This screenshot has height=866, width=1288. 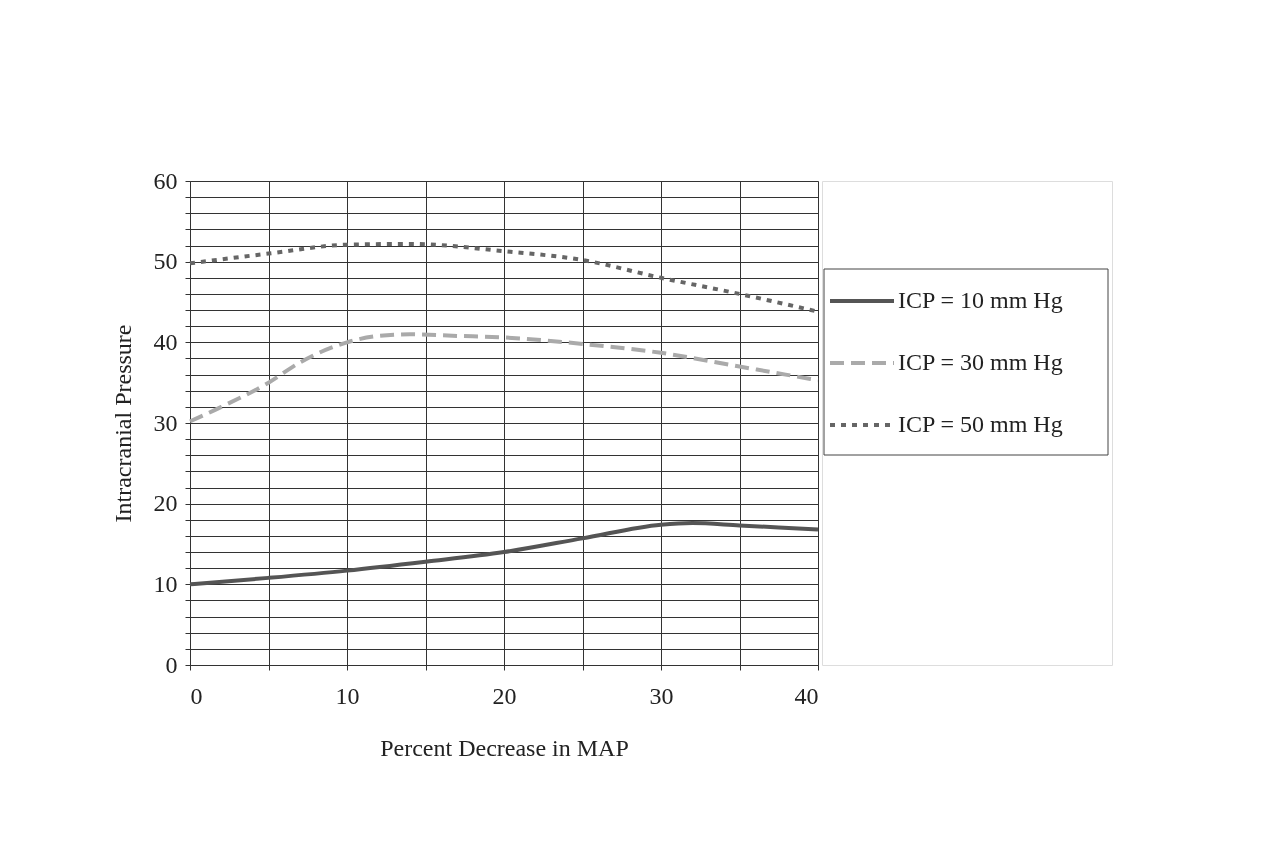 I want to click on x-axis-title: Percent Decrease in MAP, so click(x=504, y=747).